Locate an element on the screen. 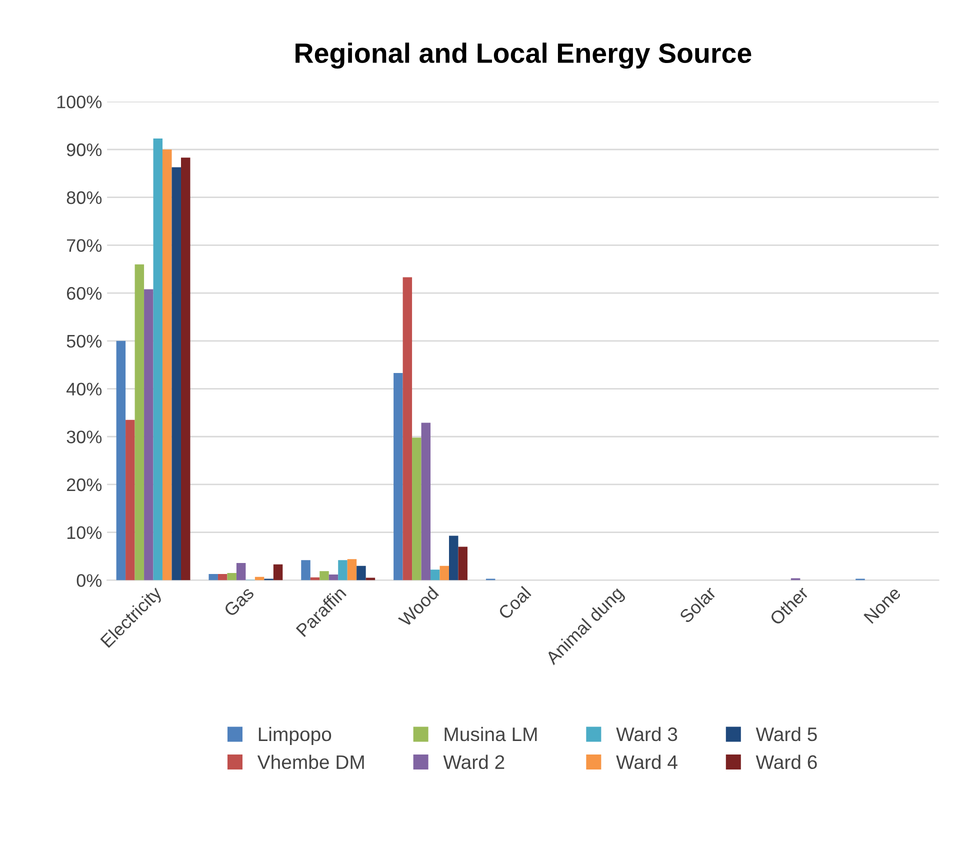 The width and height of the screenshot is (956, 847). legend-label: Limpopo is located at coordinates (295, 736).